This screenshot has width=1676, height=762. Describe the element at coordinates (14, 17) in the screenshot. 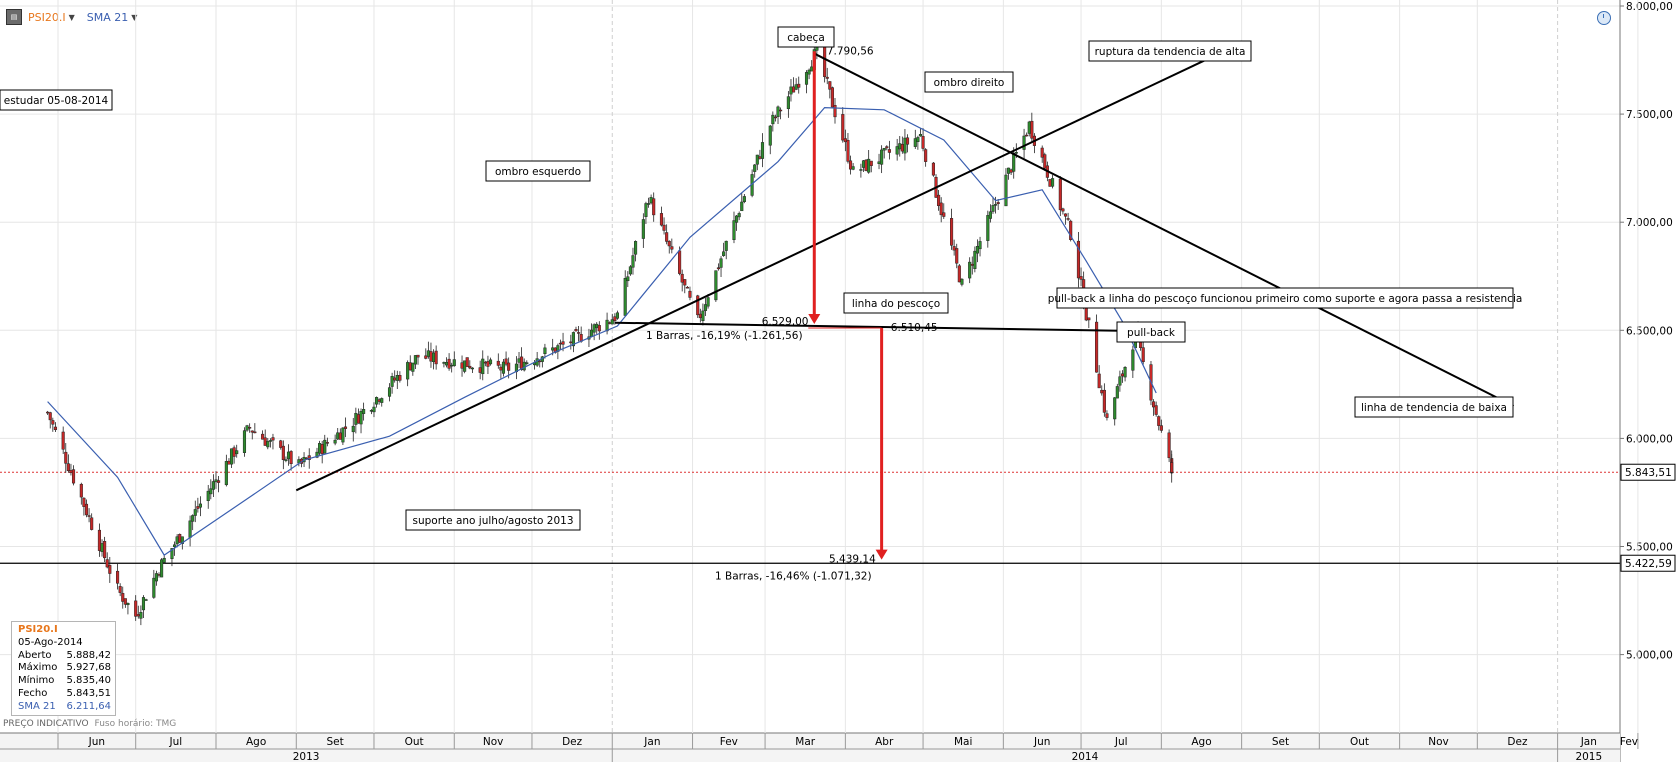

I see `chart-settings-icon: ▤` at that location.